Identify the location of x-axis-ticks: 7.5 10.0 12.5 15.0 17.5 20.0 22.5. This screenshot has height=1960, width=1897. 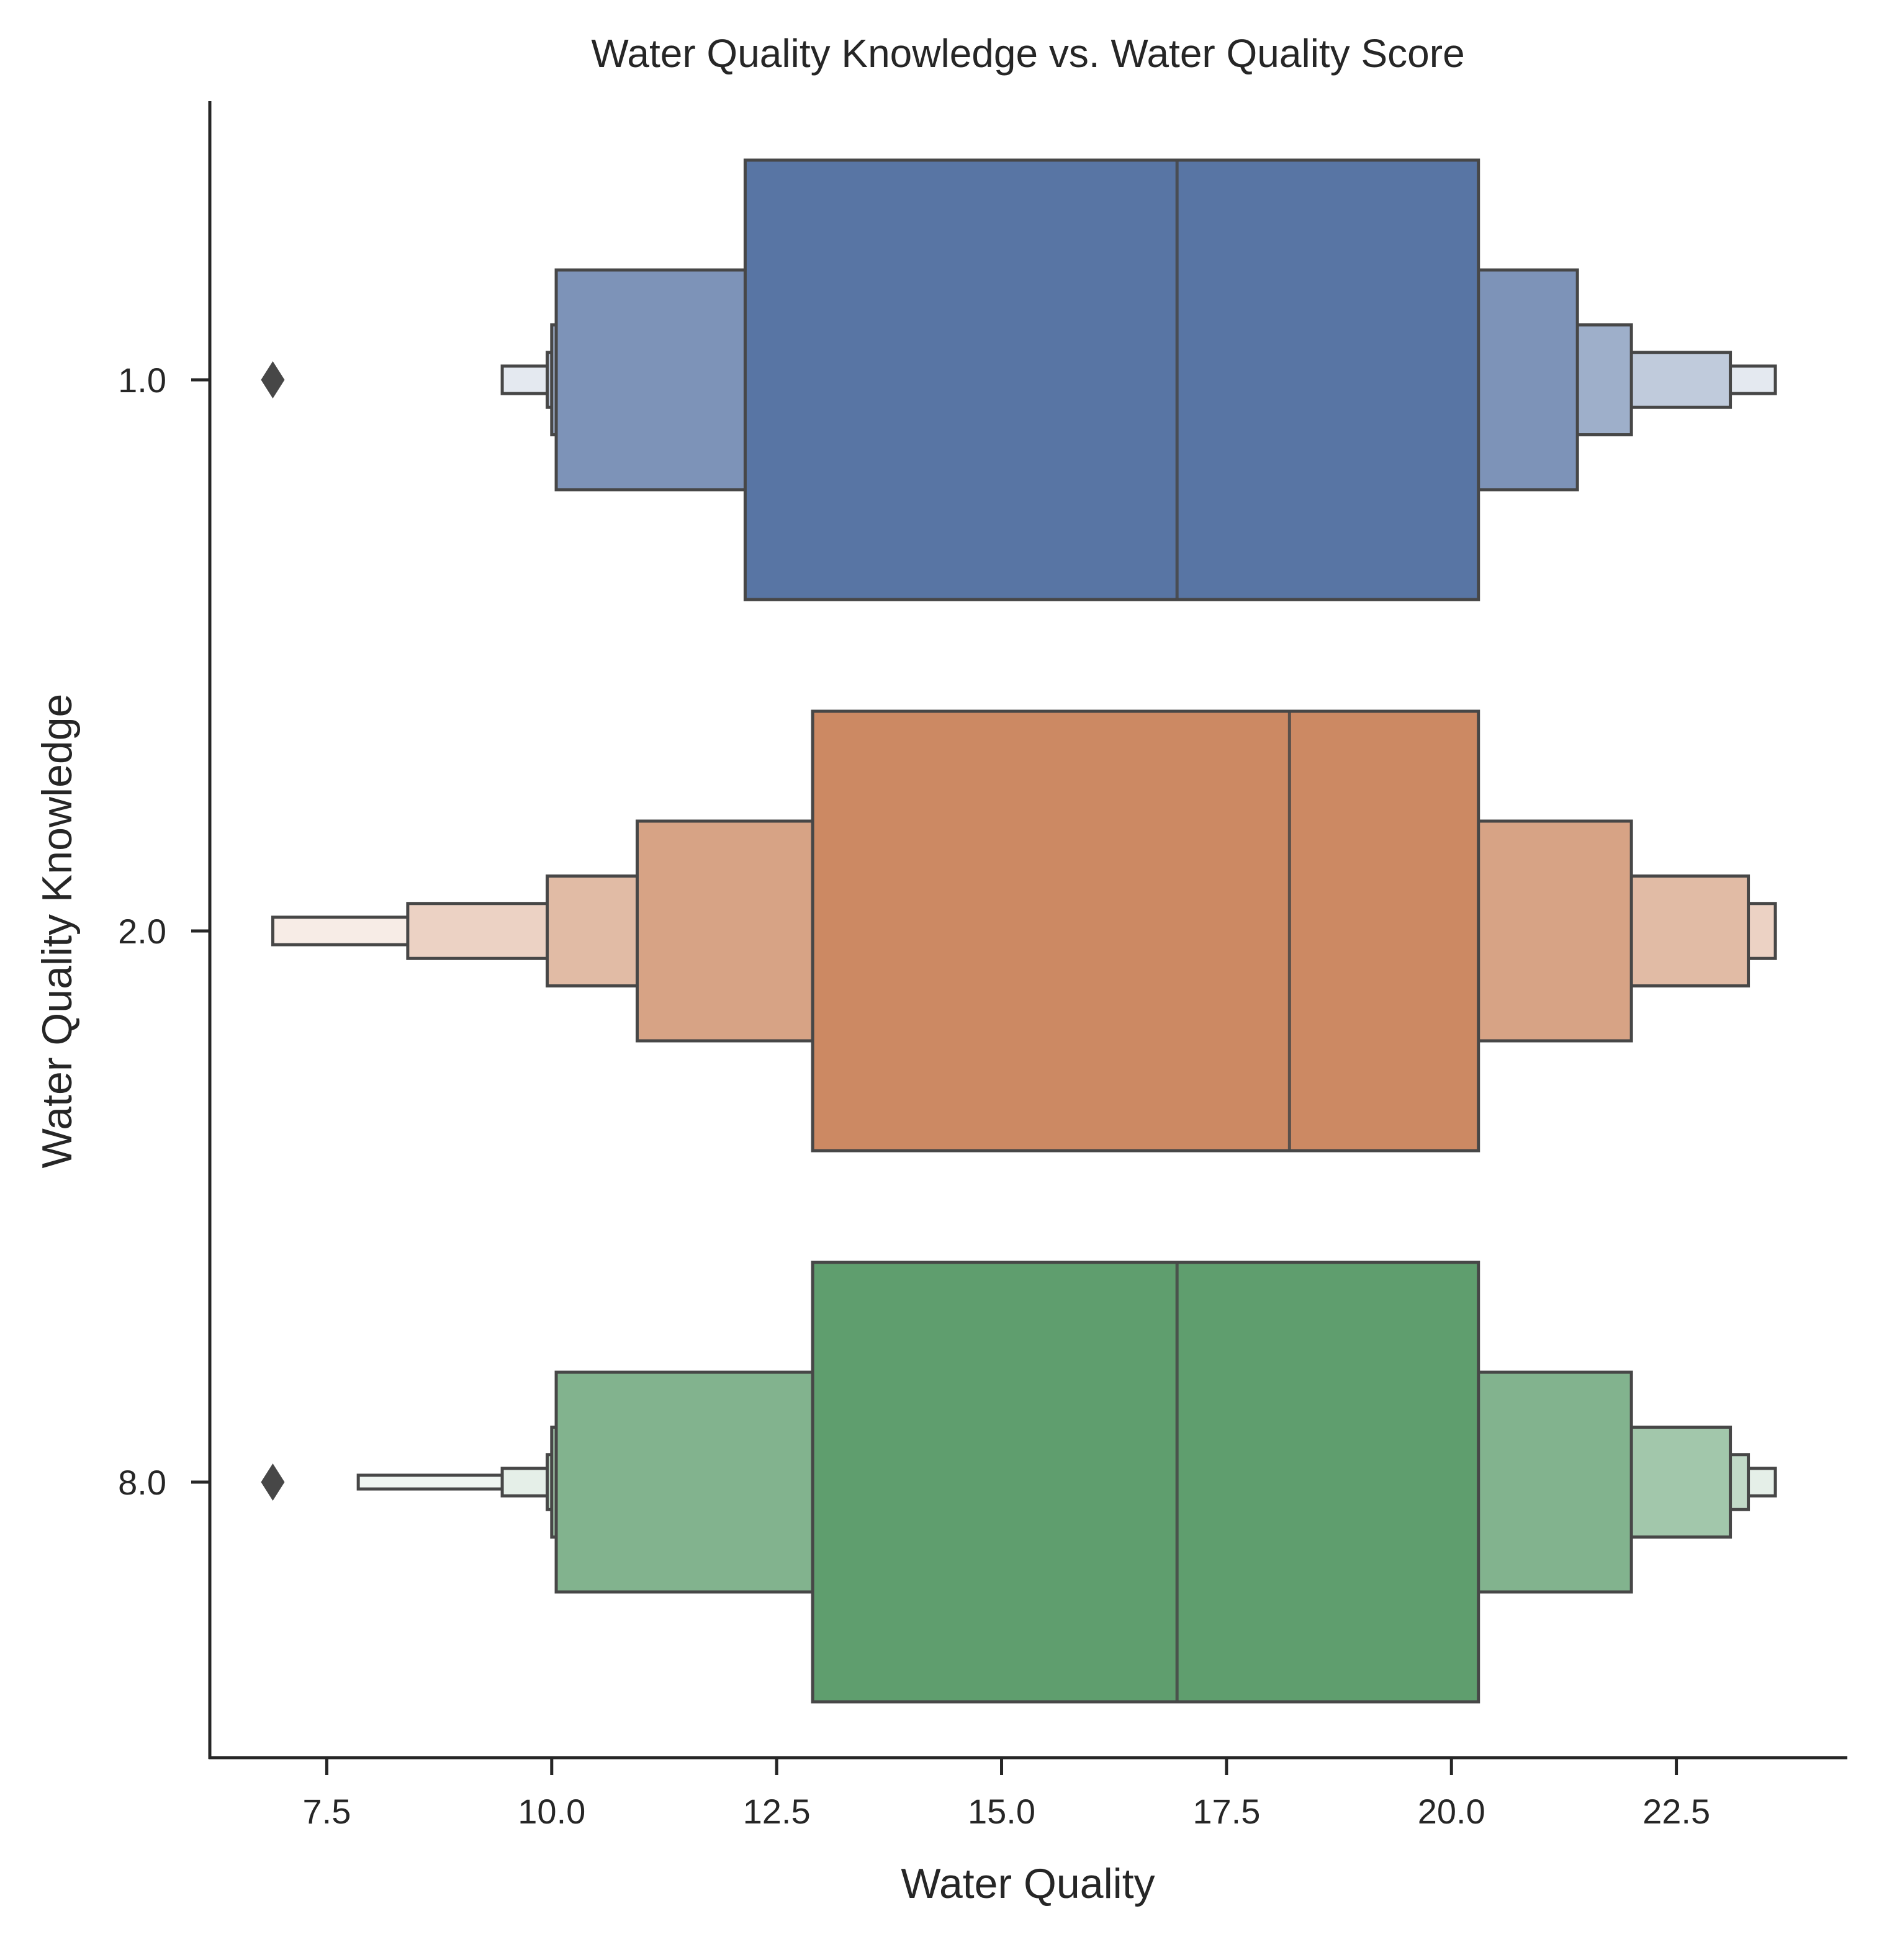
(1006, 1794).